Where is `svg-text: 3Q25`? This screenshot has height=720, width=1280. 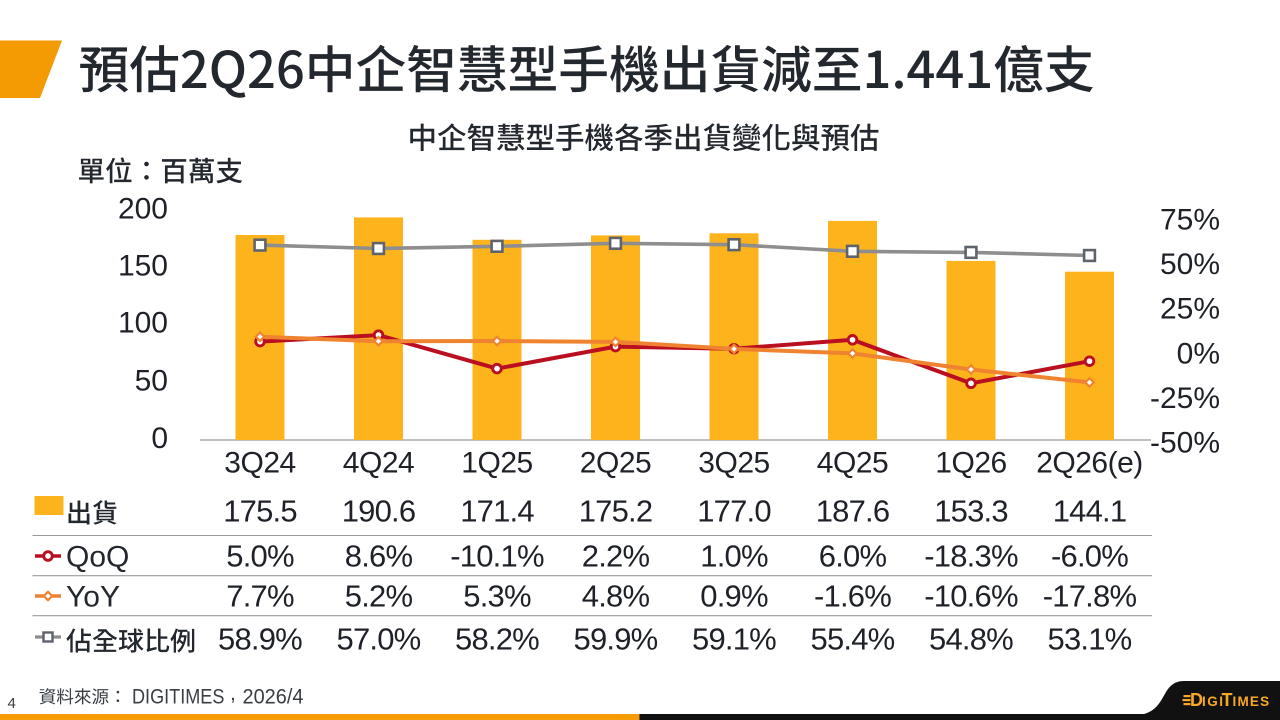
svg-text: 3Q25 is located at coordinates (733, 462).